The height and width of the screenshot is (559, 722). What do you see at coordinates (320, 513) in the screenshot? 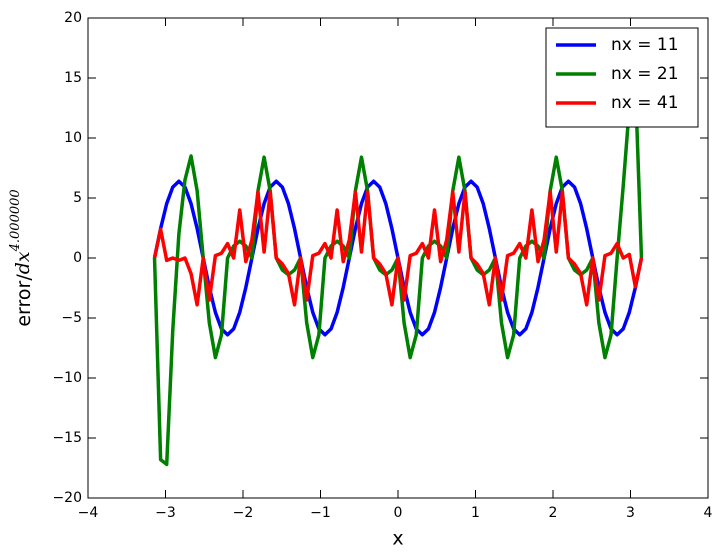
I see `x-tick-label: −1` at bounding box center [320, 513].